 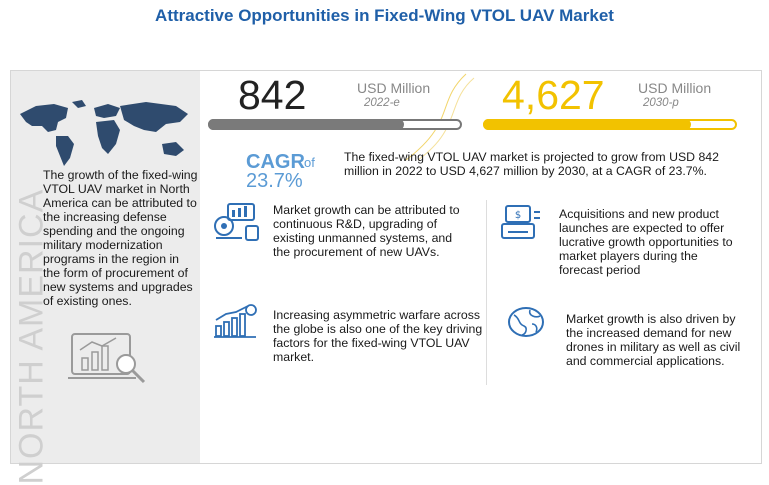 What do you see at coordinates (587, 124) in the screenshot?
I see `progress-fill-2030` at bounding box center [587, 124].